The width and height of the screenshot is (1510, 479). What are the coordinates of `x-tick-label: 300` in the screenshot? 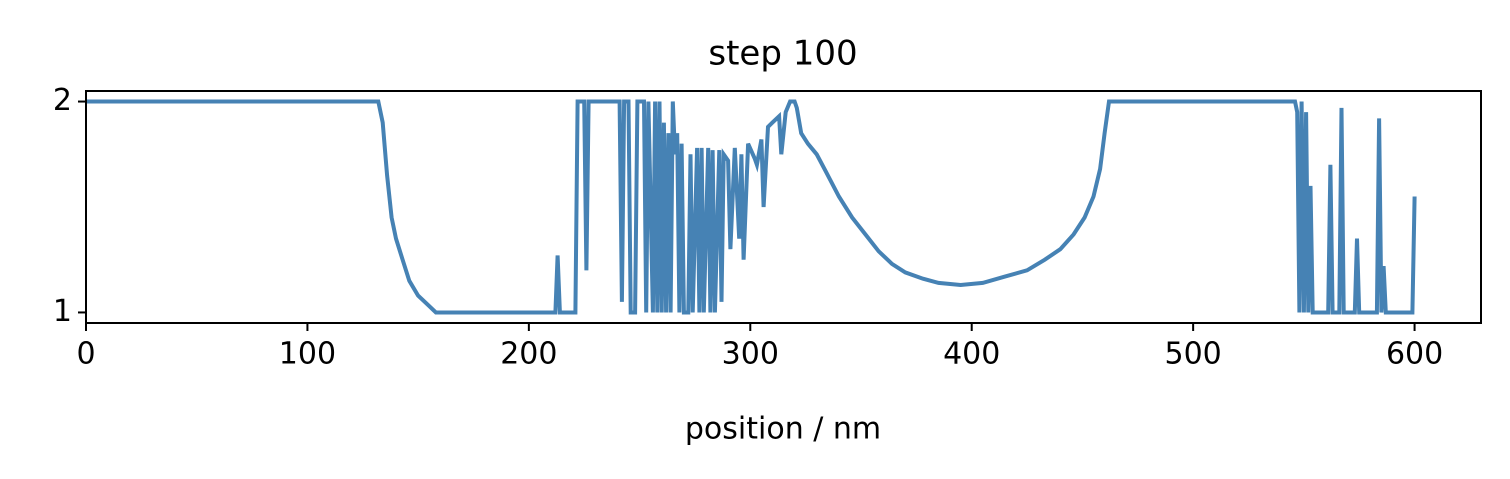 It's located at (750, 354).